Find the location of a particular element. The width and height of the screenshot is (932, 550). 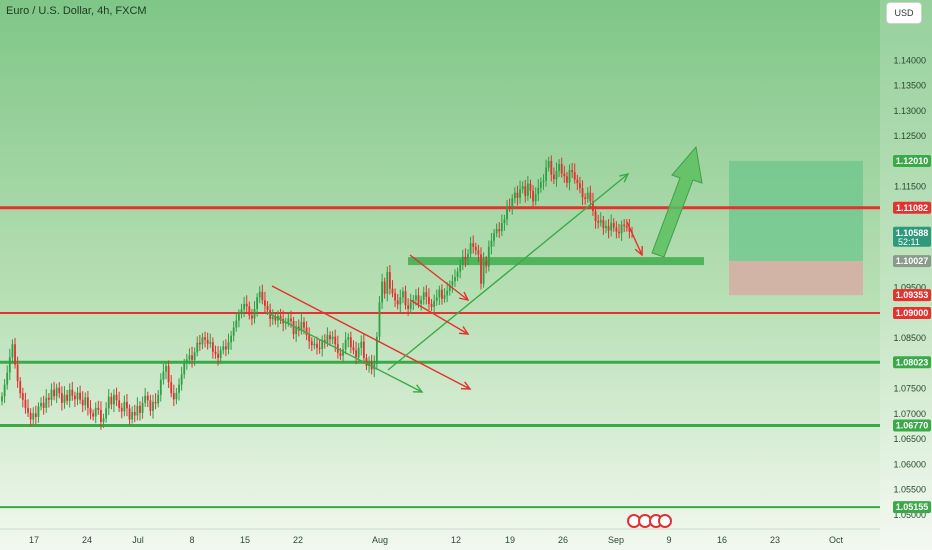

price-scale-background is located at coordinates (906, 275).